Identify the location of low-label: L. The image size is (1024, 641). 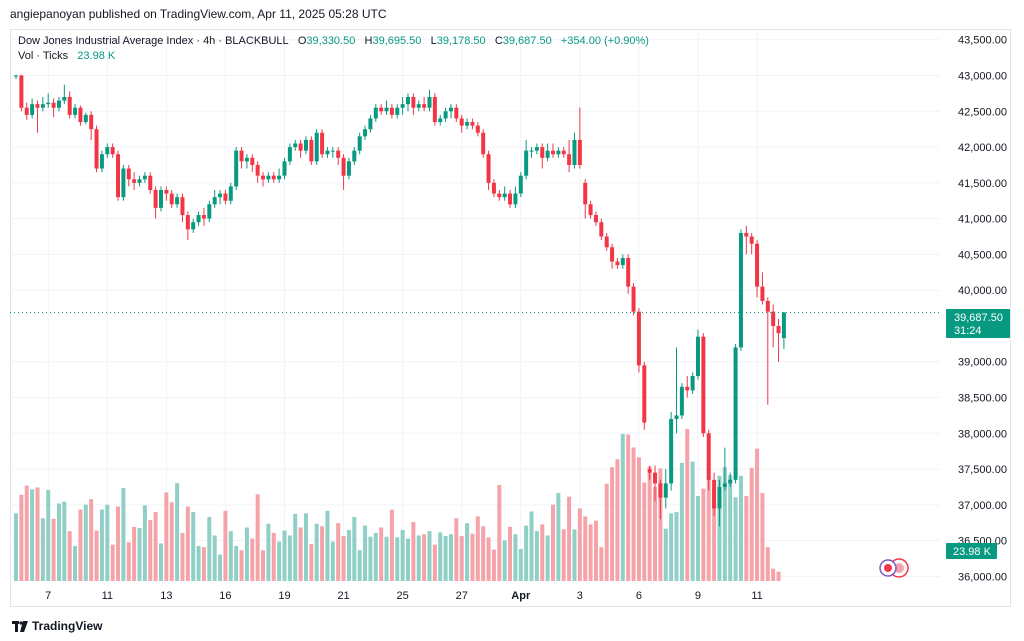
(433, 41).